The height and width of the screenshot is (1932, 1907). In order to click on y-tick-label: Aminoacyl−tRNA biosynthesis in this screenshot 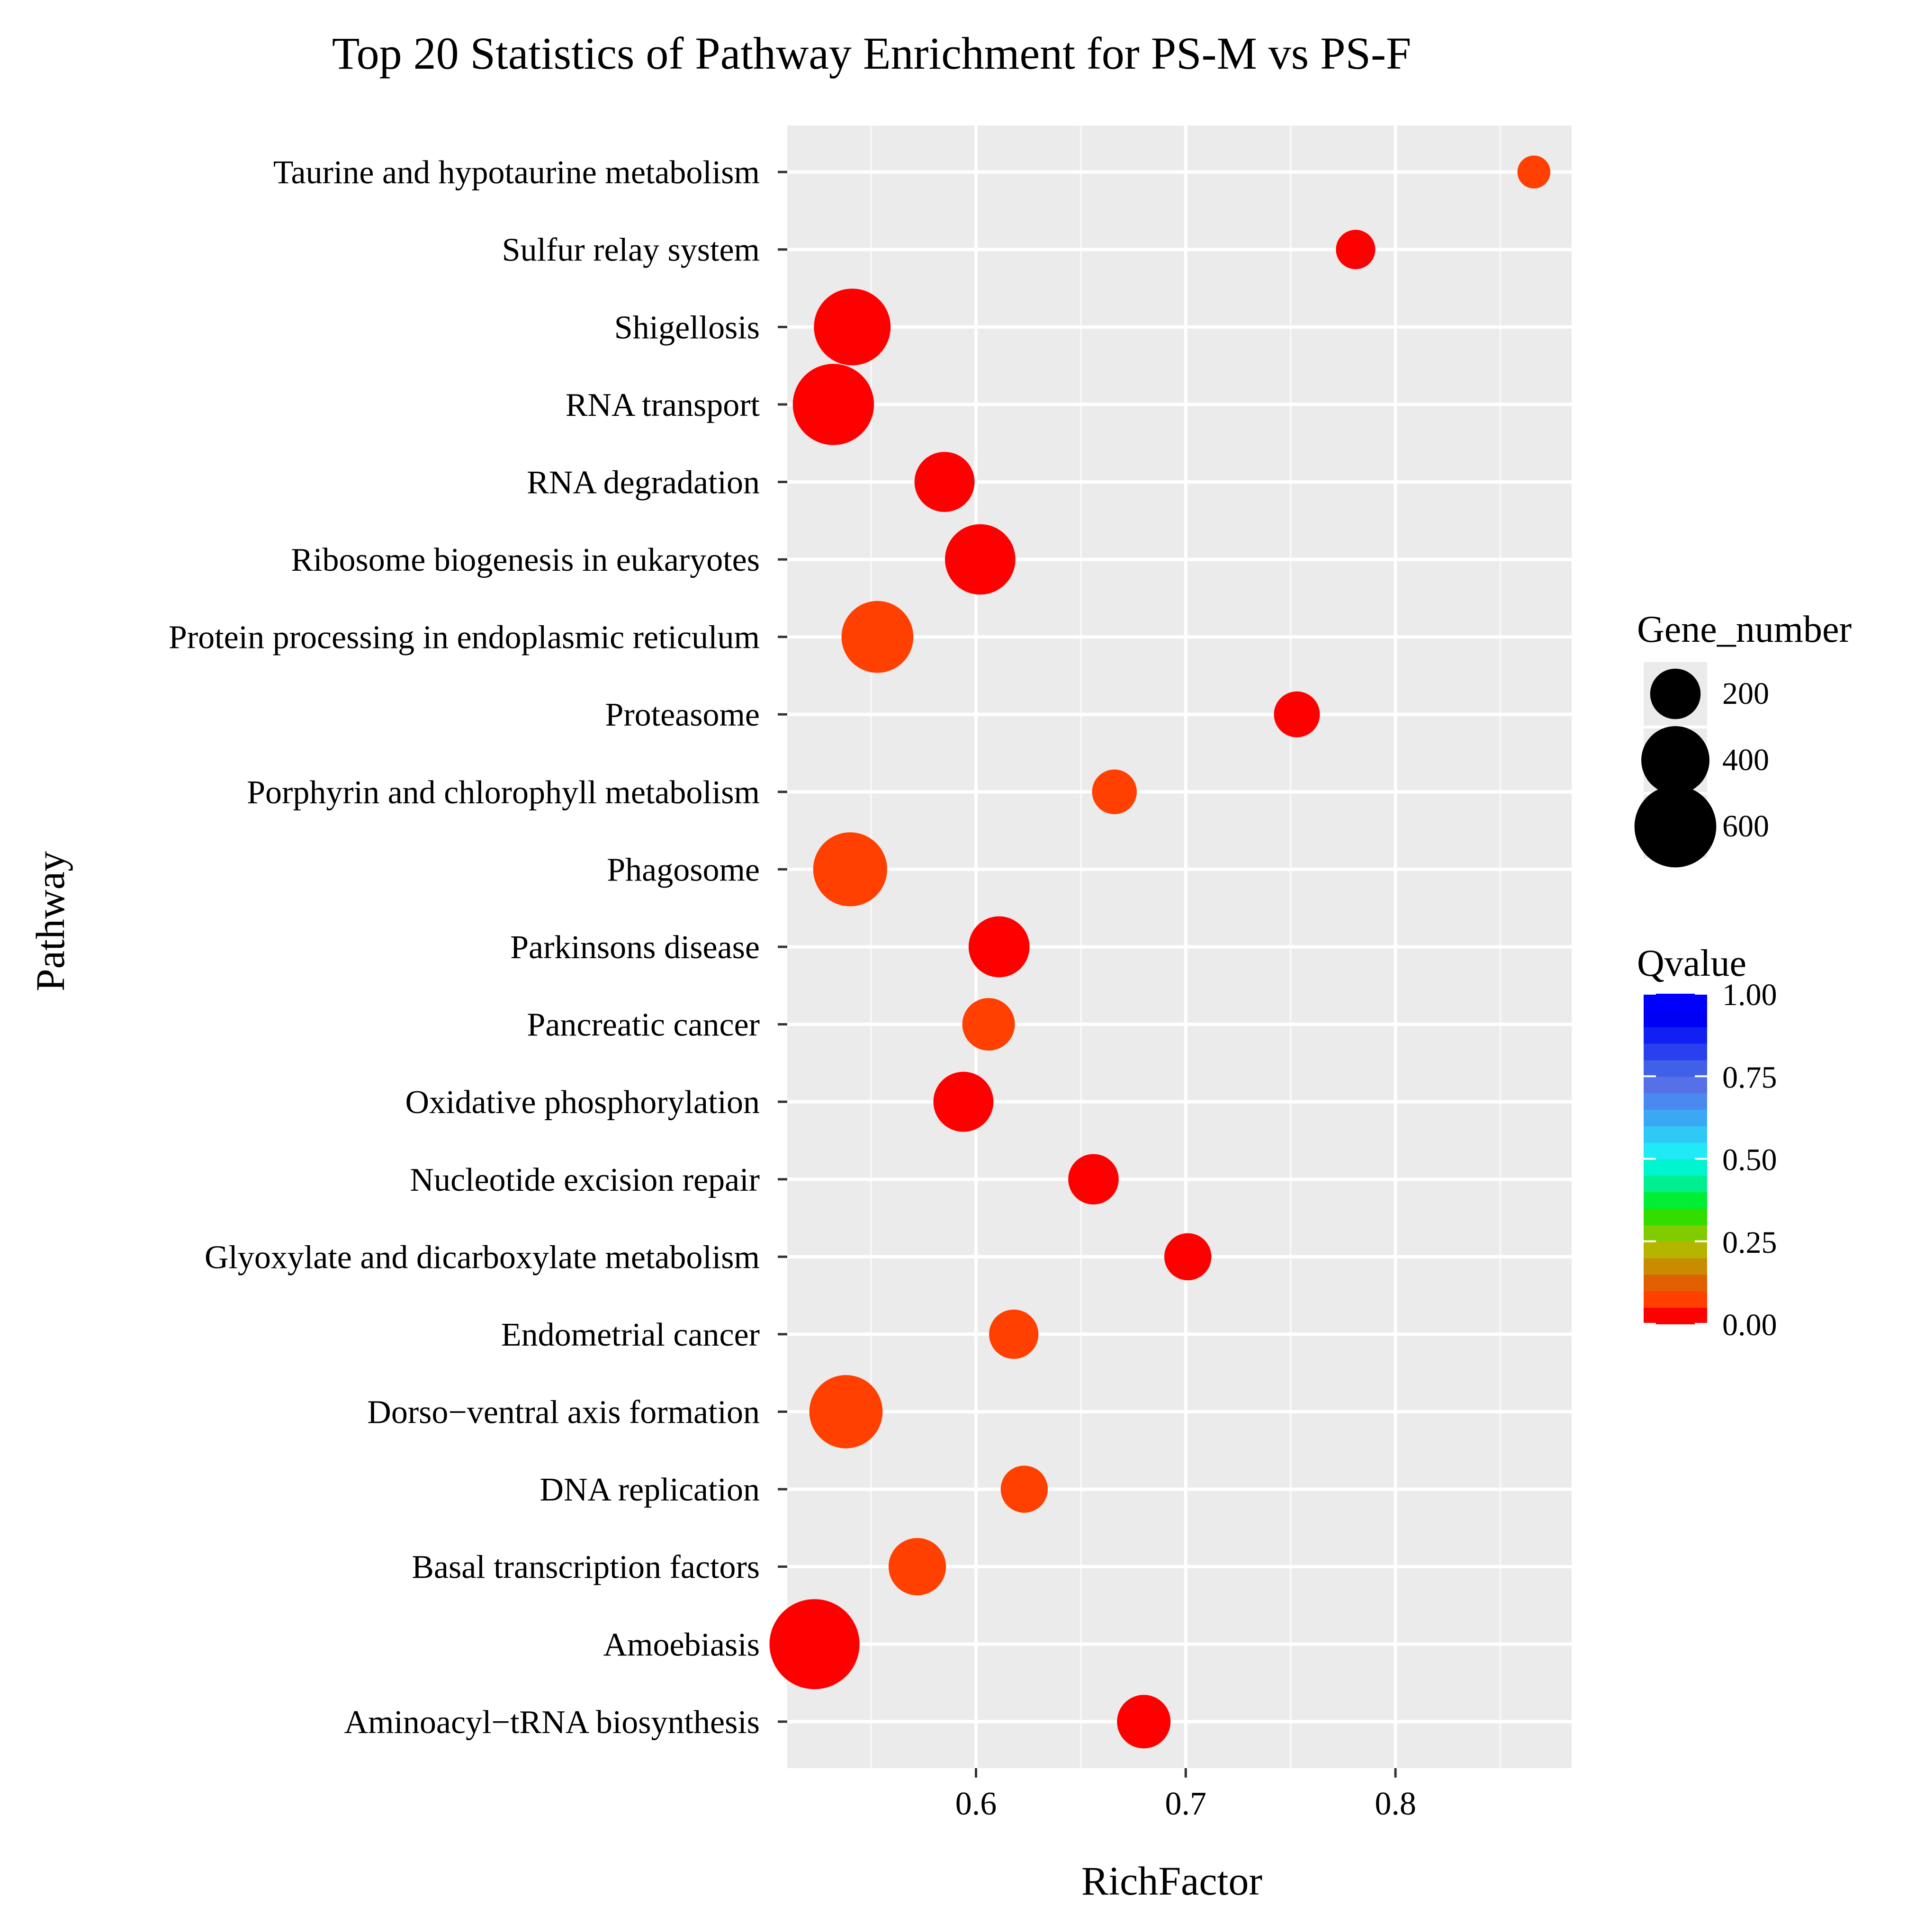, I will do `click(552, 1723)`.